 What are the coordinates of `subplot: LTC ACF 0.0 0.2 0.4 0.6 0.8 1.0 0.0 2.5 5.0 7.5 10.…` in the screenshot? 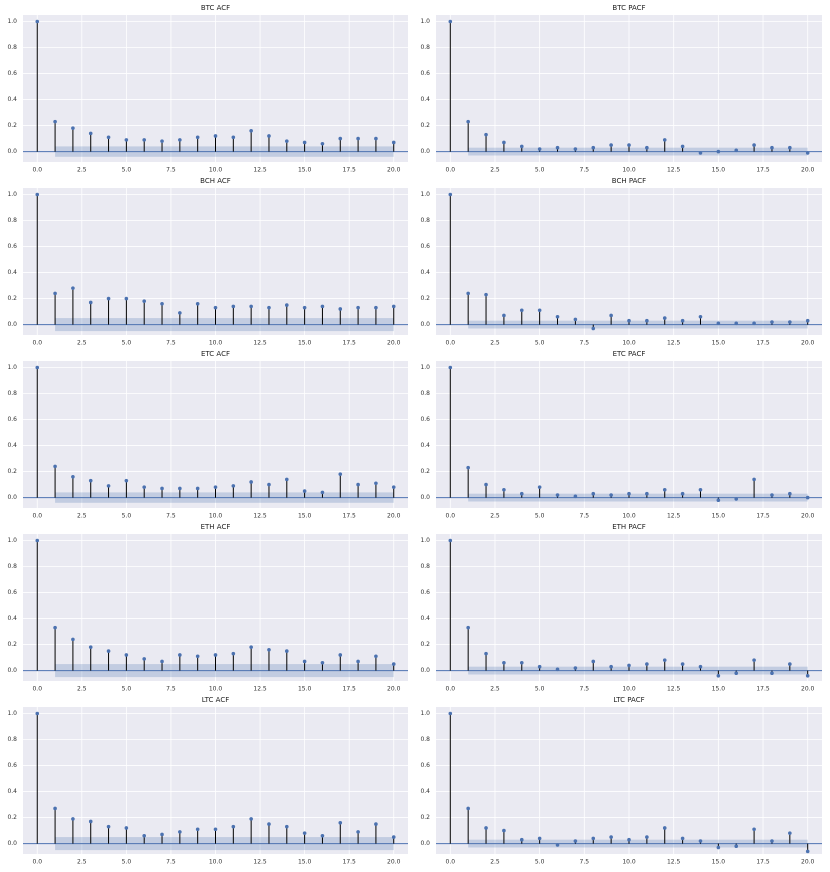 It's located at (207, 781).